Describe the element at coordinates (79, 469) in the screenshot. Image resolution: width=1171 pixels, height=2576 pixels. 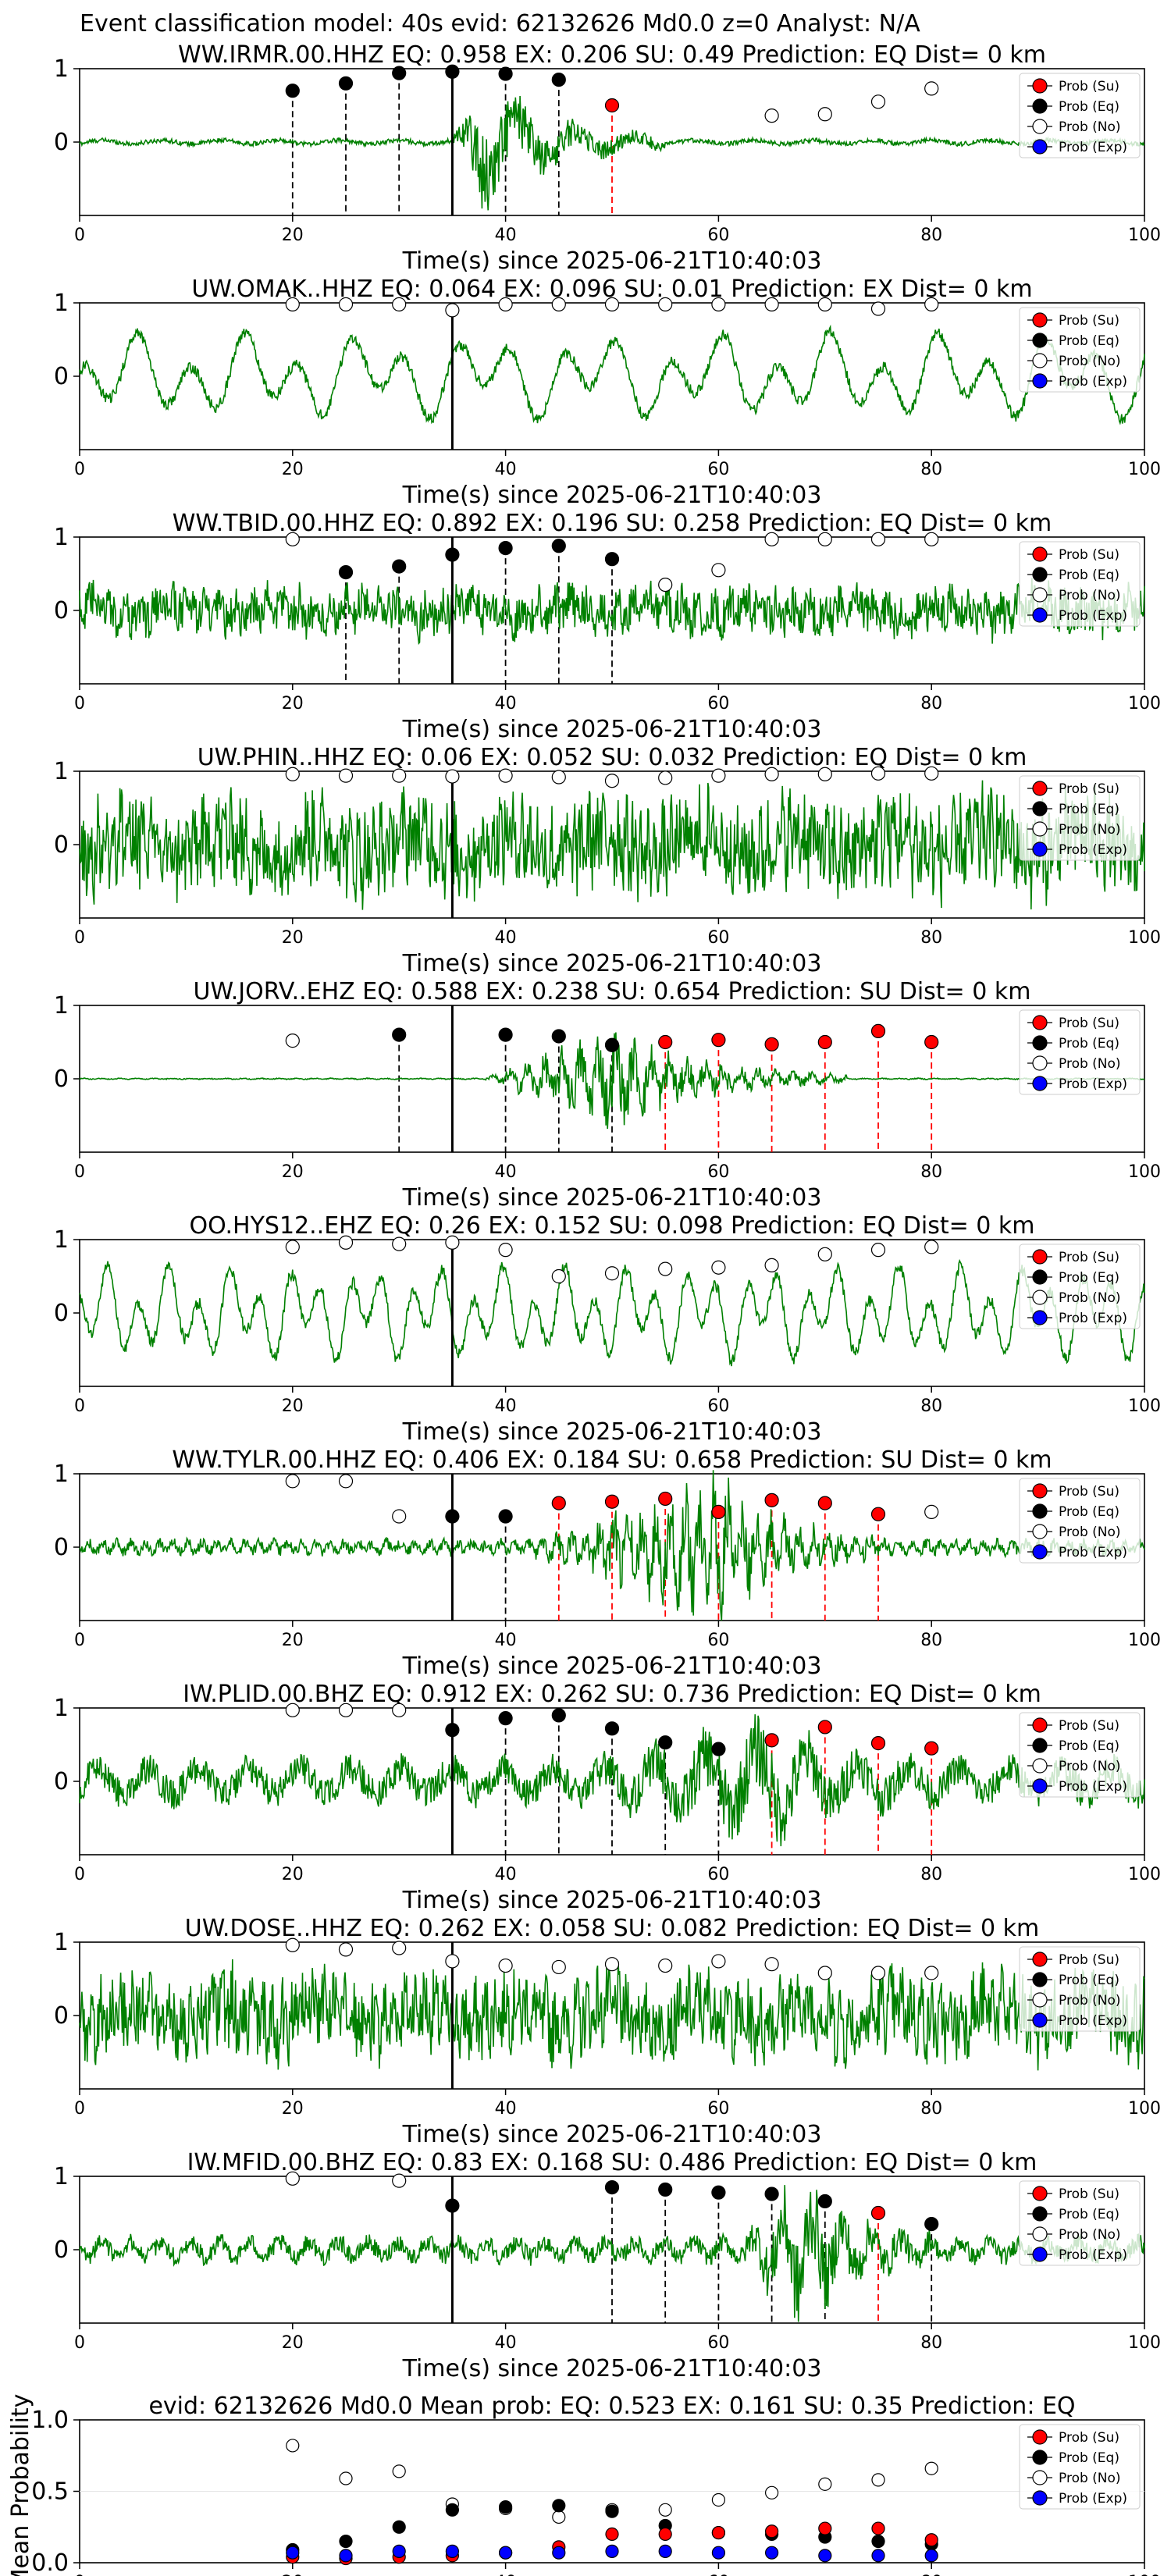
I see `x-tick-label-0-1: 0` at that location.